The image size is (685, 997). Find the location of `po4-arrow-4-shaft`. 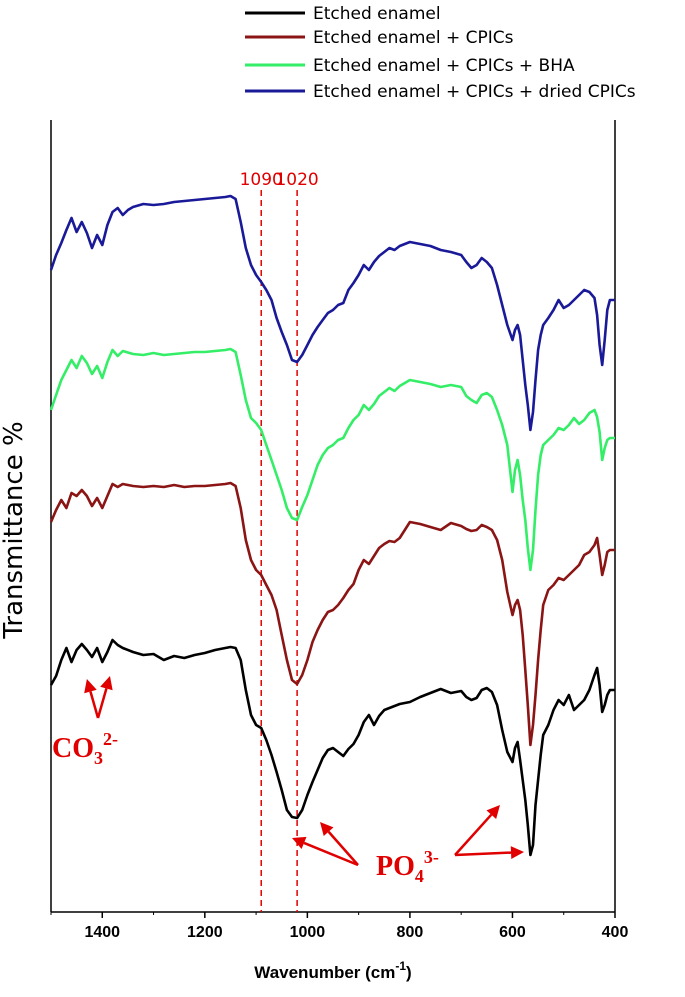

po4-arrow-4-shaft is located at coordinates (483, 854).